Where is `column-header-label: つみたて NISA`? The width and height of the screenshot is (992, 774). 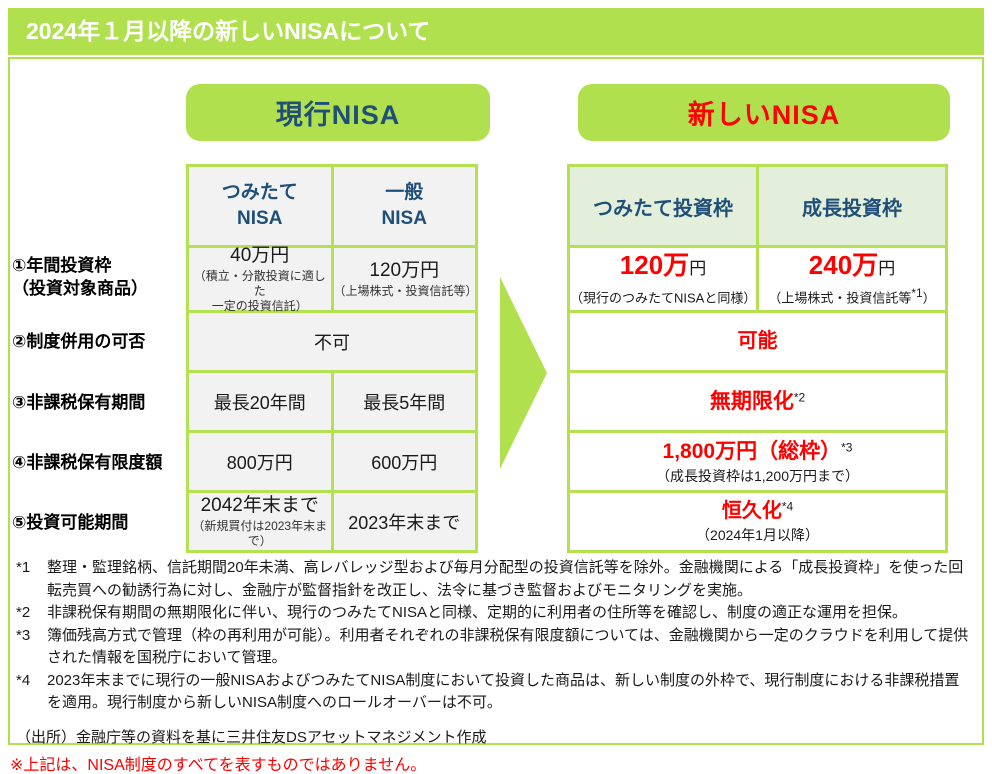 column-header-label: つみたて NISA is located at coordinates (259, 205).